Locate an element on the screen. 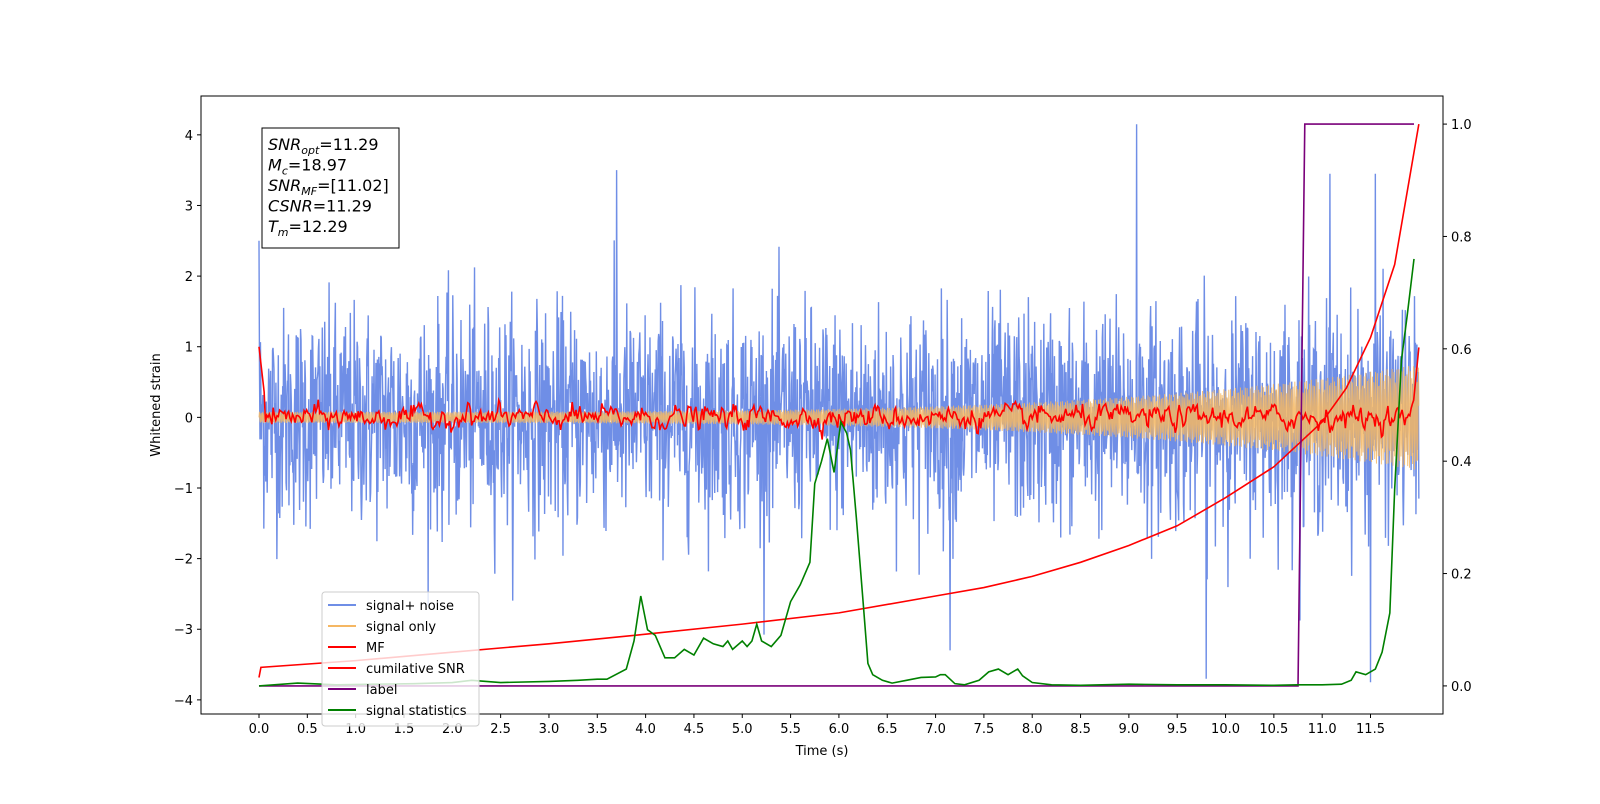 This screenshot has height=804, width=1600. legend-label-signal-statistics: signal statistics is located at coordinates (416, 711).